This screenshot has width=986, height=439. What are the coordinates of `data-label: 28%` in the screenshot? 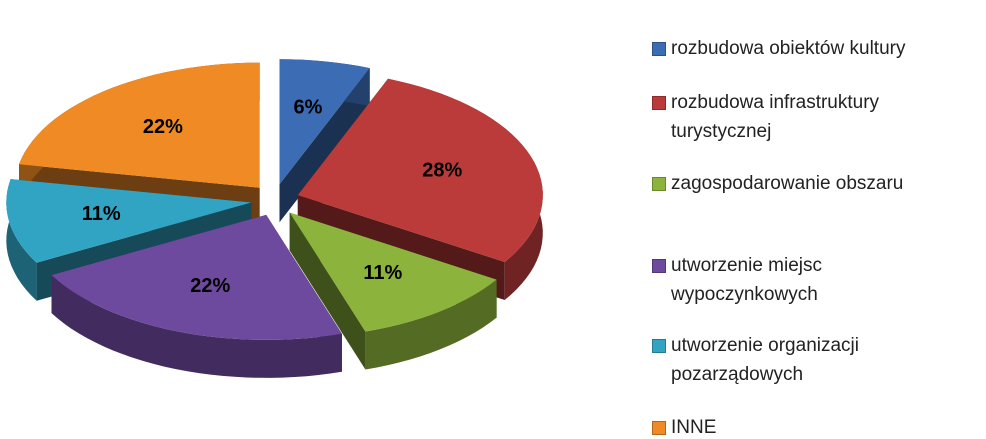 It's located at (442, 170).